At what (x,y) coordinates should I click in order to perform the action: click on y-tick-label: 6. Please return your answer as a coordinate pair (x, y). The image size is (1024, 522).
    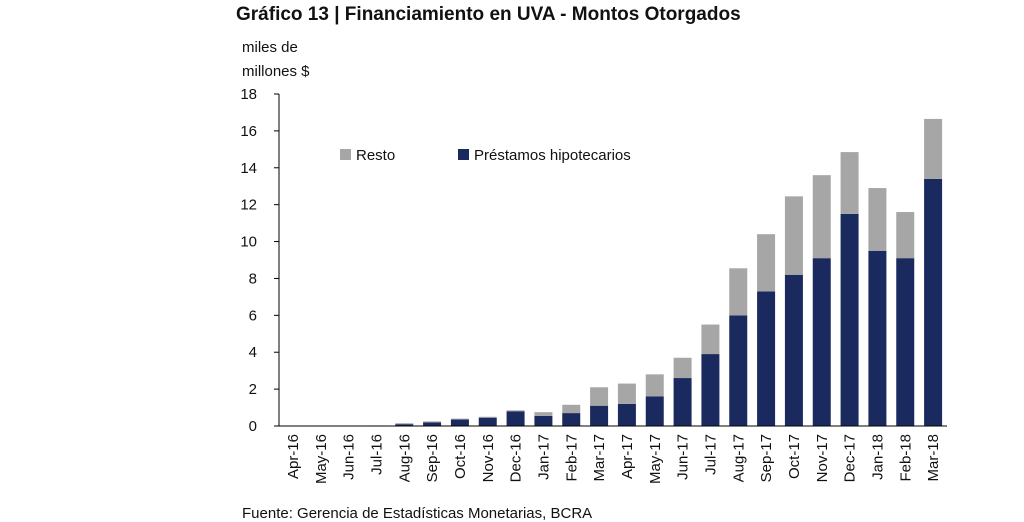
    Looking at the image, I should click on (253, 315).